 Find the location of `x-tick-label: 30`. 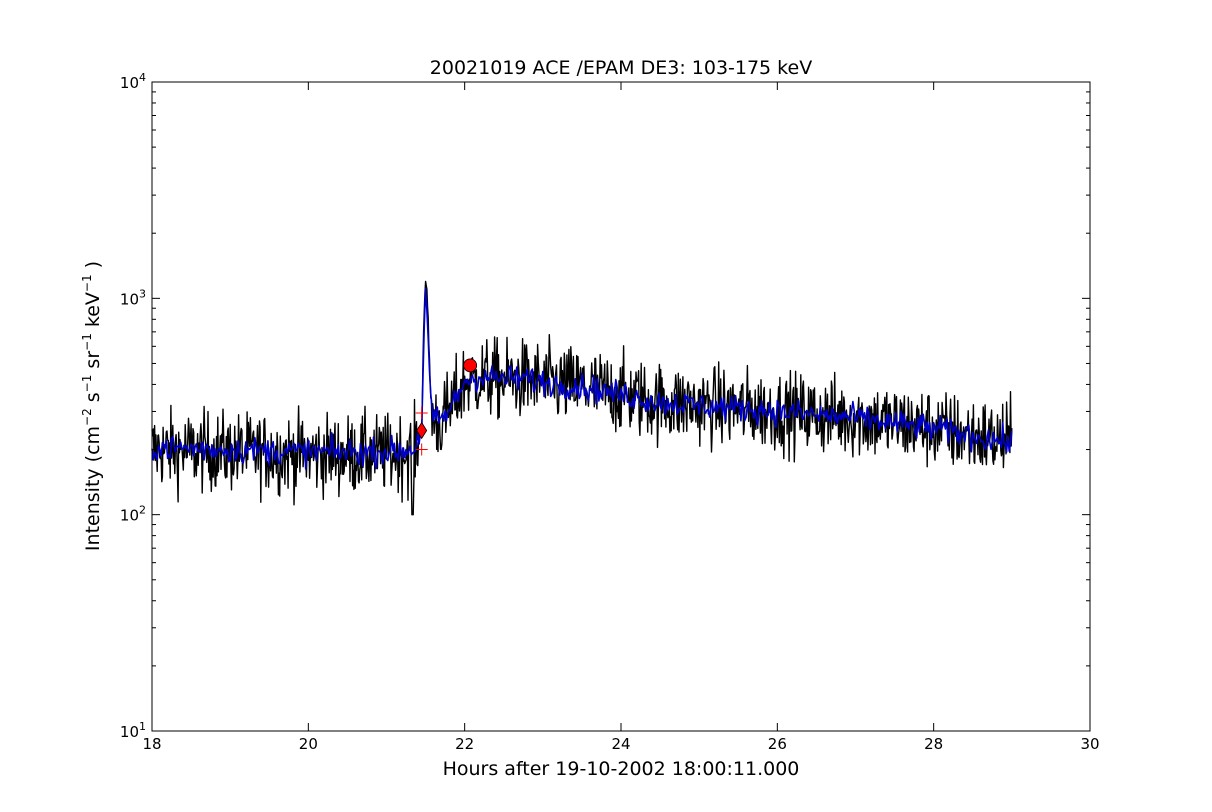

x-tick-label: 30 is located at coordinates (1089, 744).